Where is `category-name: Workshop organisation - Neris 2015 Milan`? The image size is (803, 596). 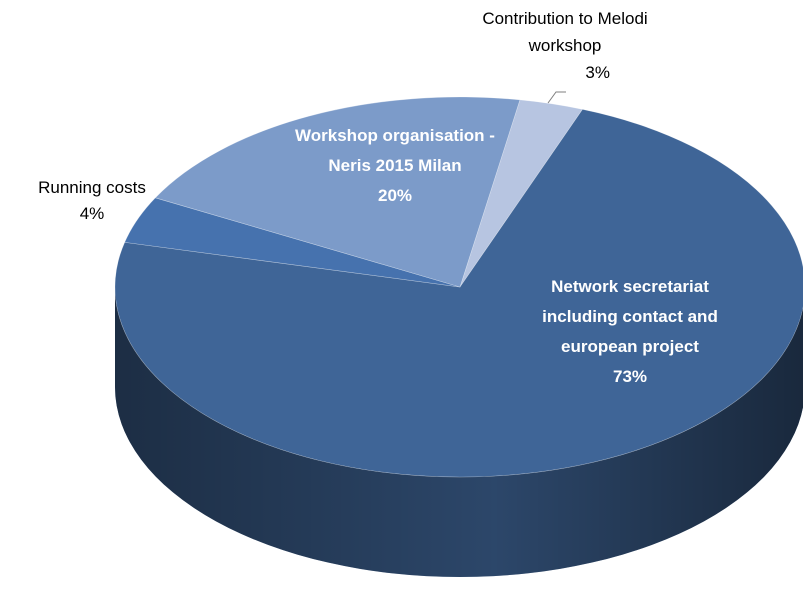
category-name: Workshop organisation - Neris 2015 Milan is located at coordinates (395, 150).